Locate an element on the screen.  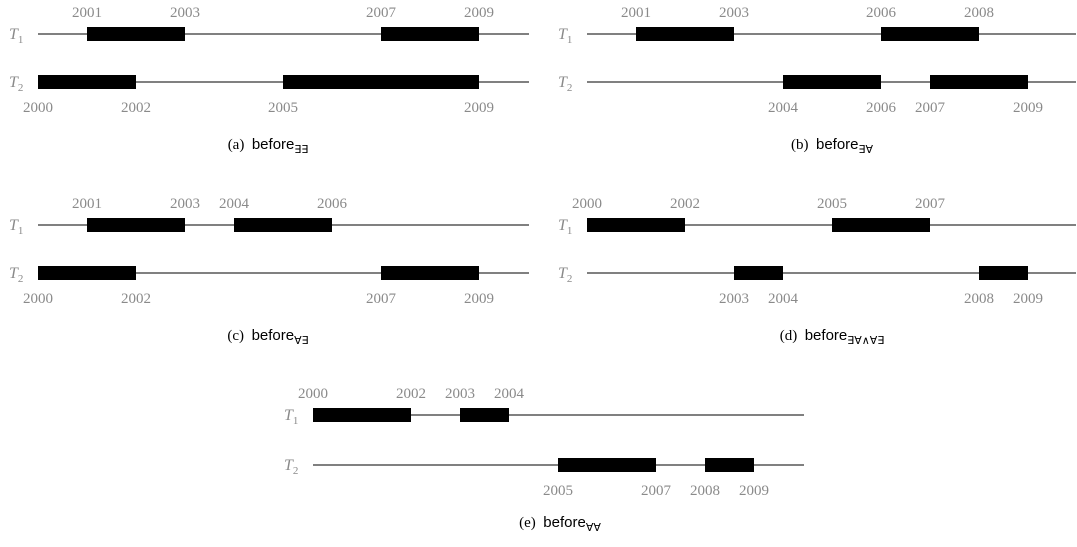
panel-caption: (d) before∃∀∧∀∃ is located at coordinates (832, 337).